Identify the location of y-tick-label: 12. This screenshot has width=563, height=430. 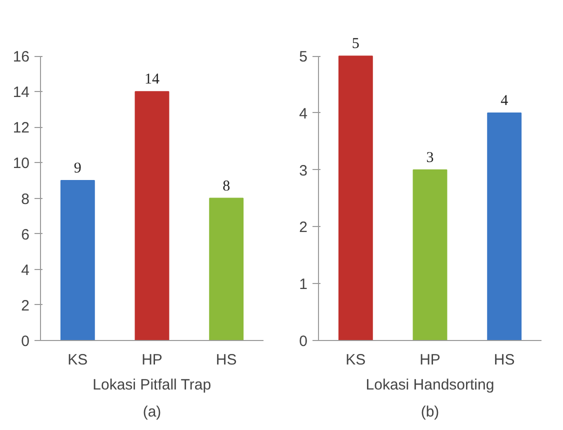
(21, 128).